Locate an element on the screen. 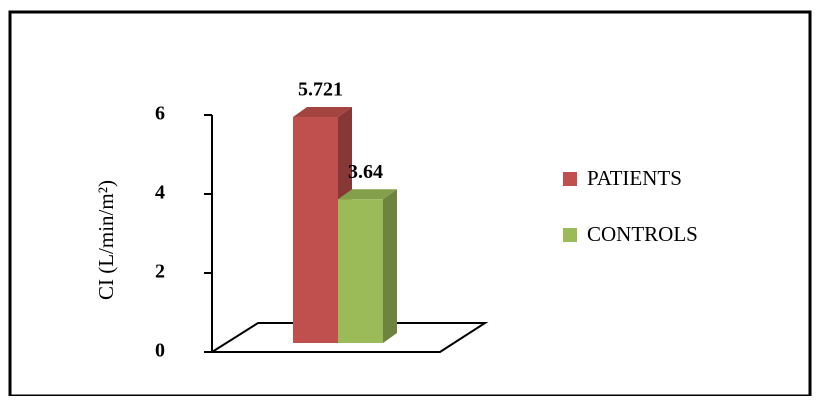 The image size is (817, 401). legend-label: PATIENTS is located at coordinates (634, 178).